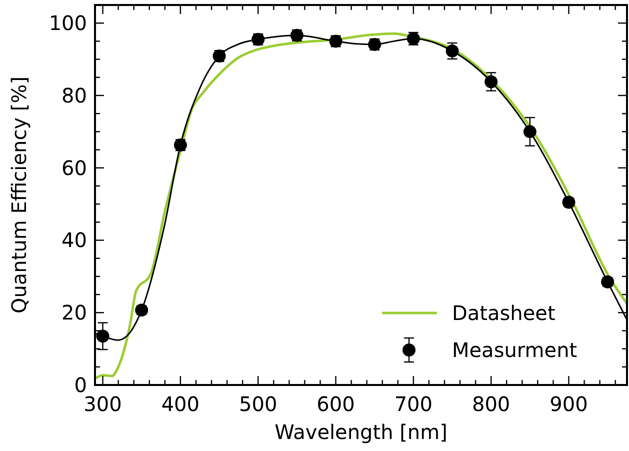  What do you see at coordinates (74, 168) in the screenshot?
I see `y-tick-label: 60` at bounding box center [74, 168].